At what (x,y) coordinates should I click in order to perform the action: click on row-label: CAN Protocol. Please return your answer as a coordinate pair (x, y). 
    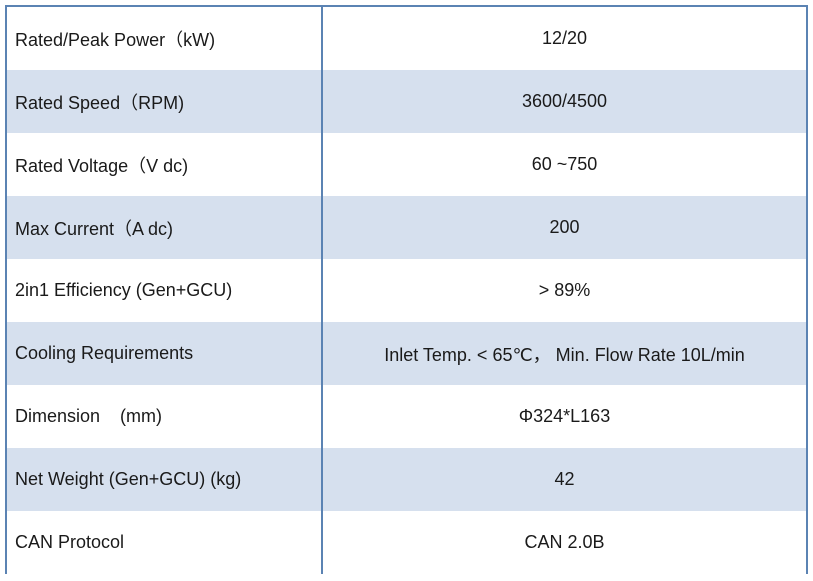
    Looking at the image, I should click on (165, 542).